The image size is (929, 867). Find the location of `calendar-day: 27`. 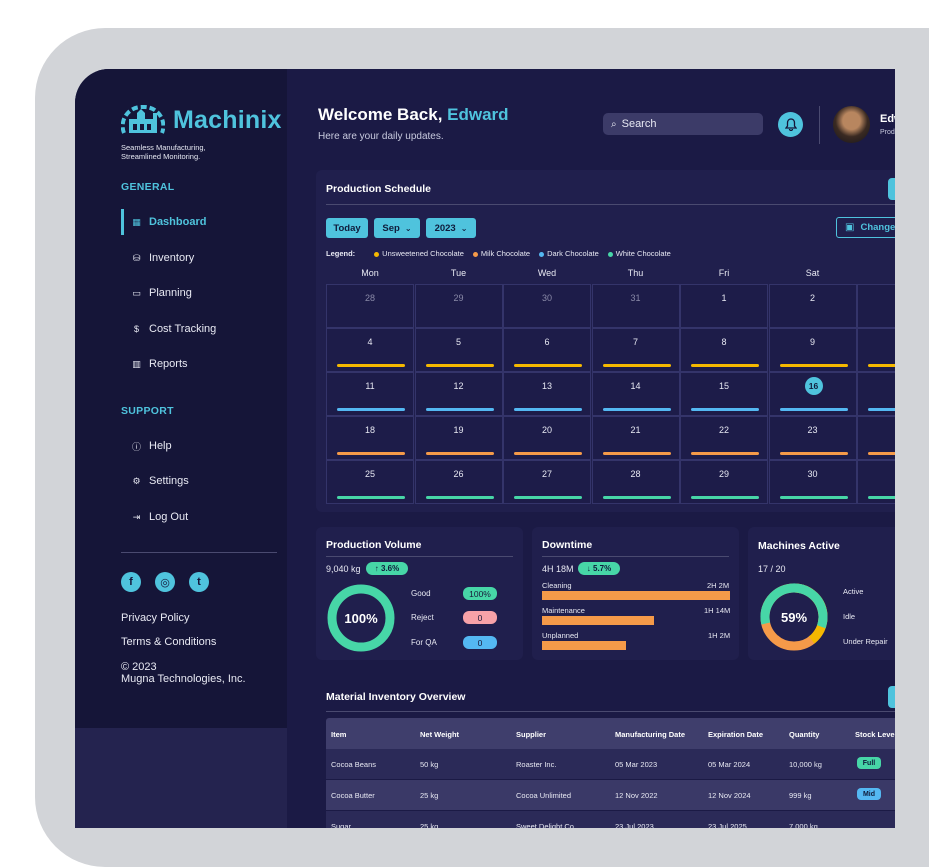

calendar-day: 27 is located at coordinates (547, 482).